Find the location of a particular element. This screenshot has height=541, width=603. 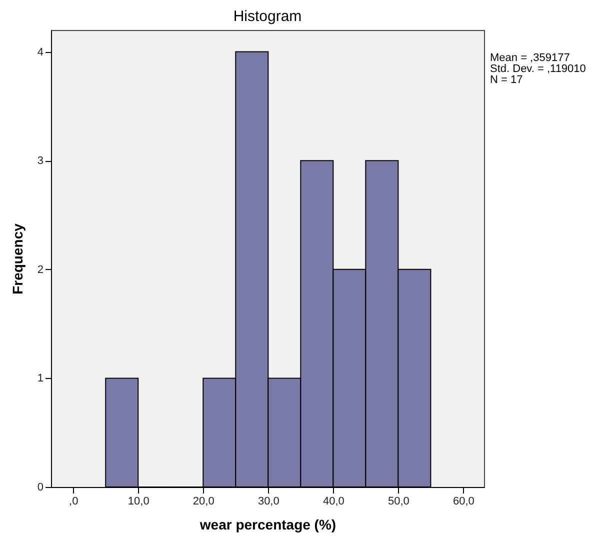

text: Std. Dev. = ,119010 is located at coordinates (538, 69).